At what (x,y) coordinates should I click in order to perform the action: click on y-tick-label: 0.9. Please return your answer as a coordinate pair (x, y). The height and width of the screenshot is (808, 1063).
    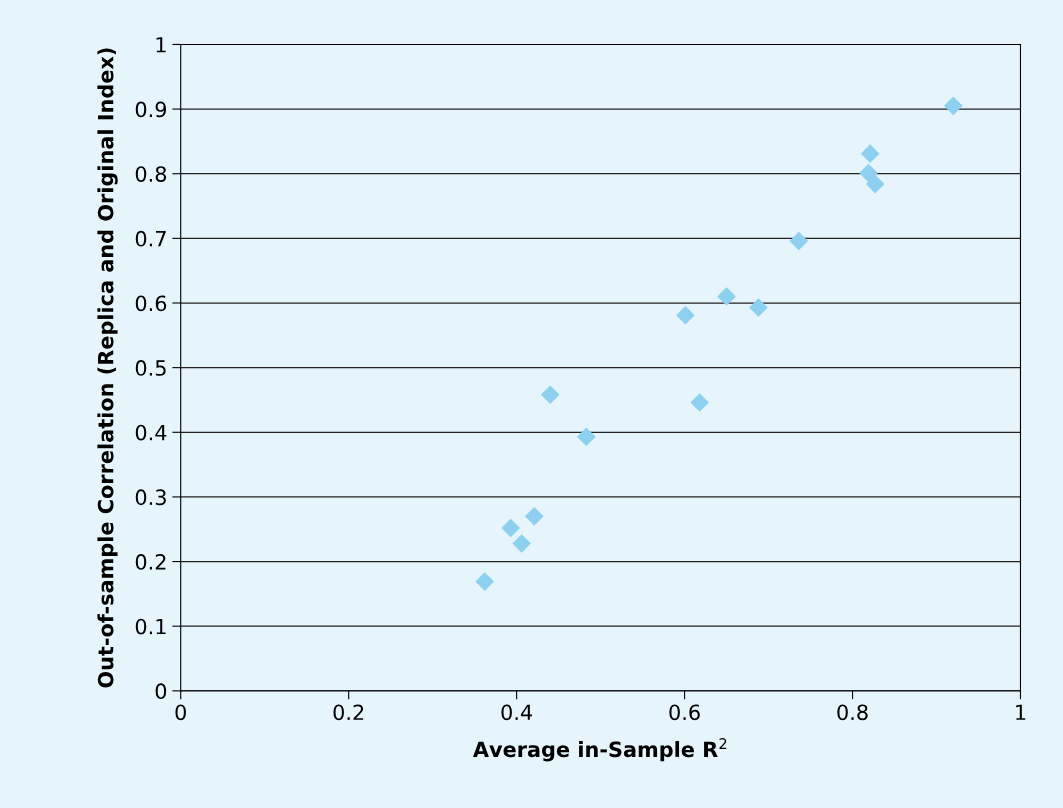
    Looking at the image, I should click on (151, 109).